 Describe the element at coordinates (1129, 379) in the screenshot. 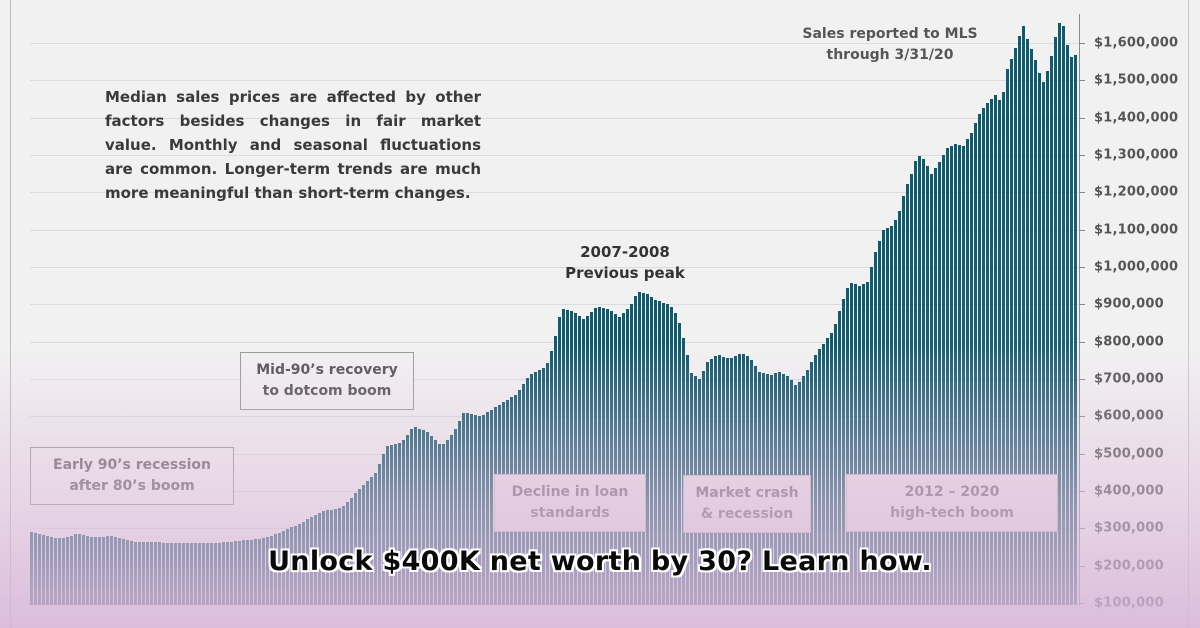

I see `y-tick-label: $700,000` at that location.